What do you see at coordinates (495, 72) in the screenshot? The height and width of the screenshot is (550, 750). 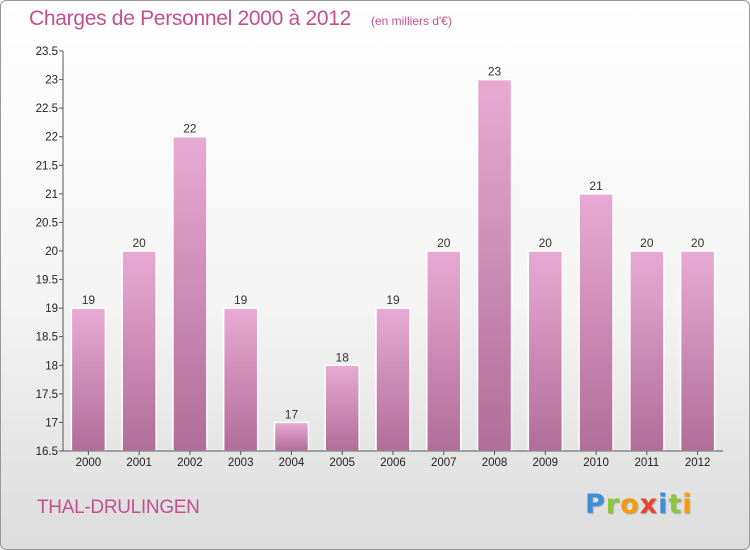 I see `data-label-2008: 23` at bounding box center [495, 72].